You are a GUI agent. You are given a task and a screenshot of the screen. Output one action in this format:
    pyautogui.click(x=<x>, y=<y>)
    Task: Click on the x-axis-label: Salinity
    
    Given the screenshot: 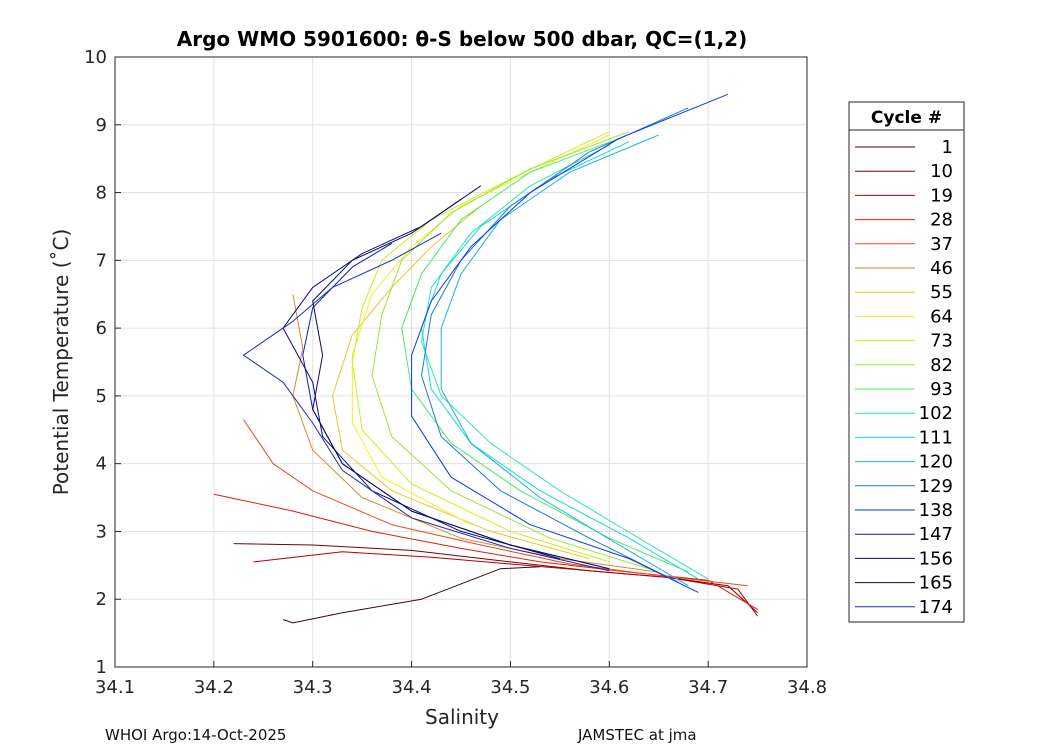 What is the action you would take?
    pyautogui.click(x=462, y=717)
    